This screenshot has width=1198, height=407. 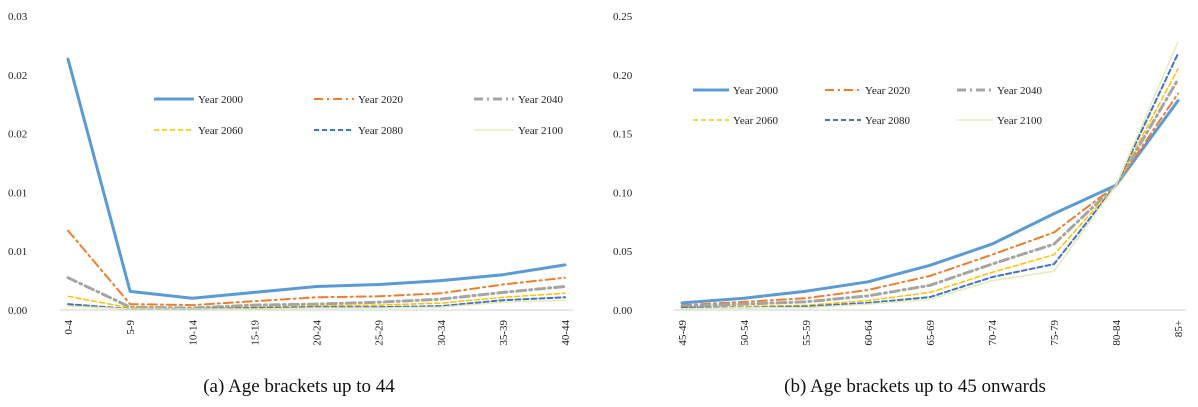 I want to click on y-tick-label: 0.05, so click(x=623, y=252).